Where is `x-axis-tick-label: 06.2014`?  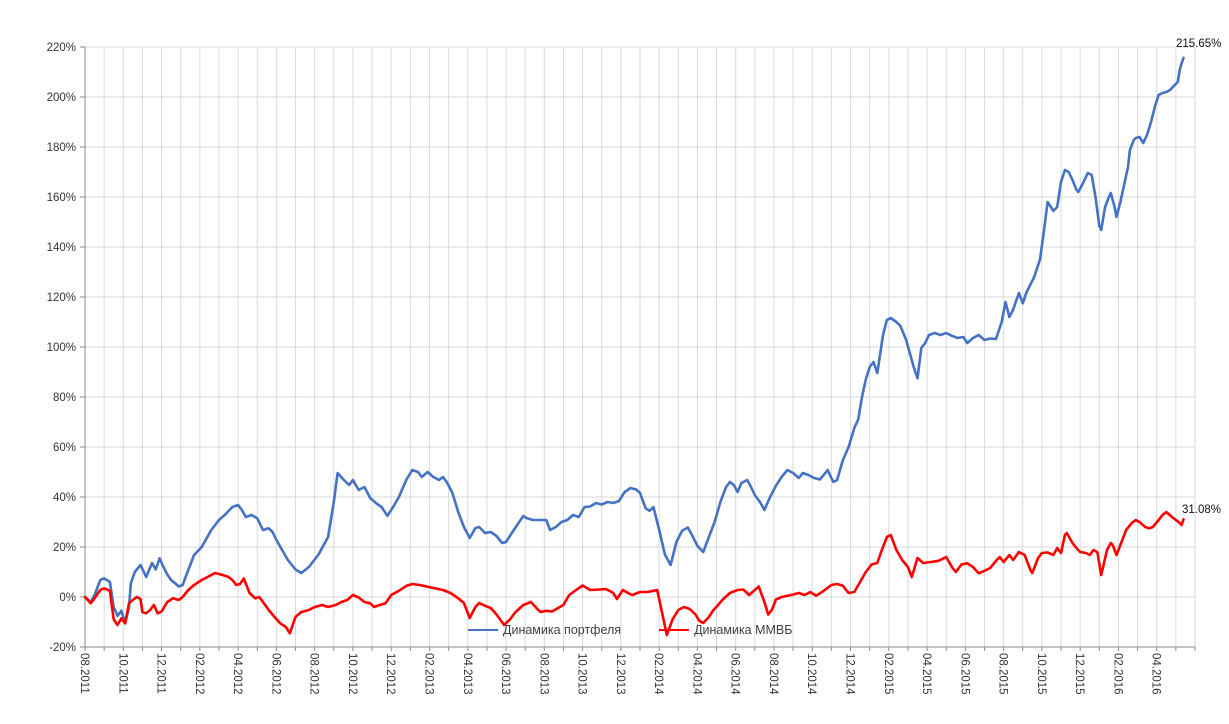 x-axis-tick-label: 06.2014 is located at coordinates (735, 674).